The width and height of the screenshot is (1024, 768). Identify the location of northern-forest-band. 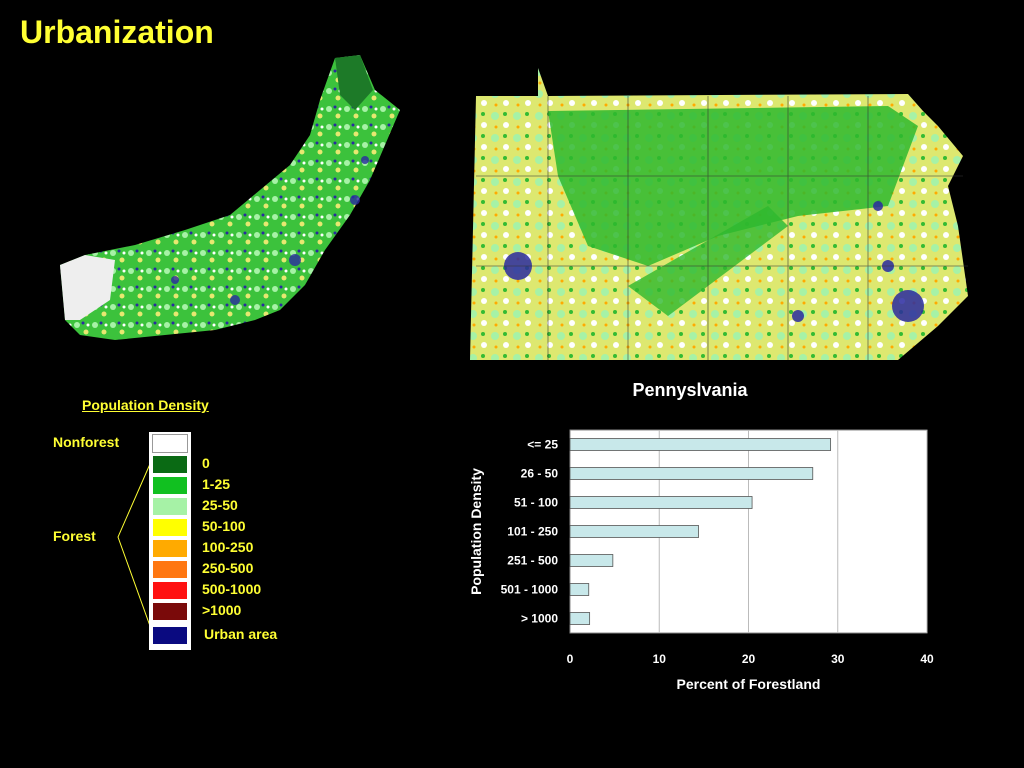
(733, 186).